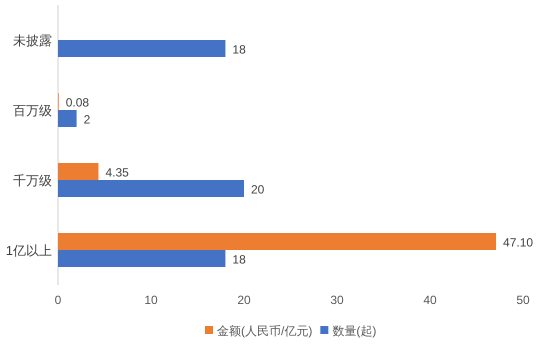  Describe the element at coordinates (354, 331) in the screenshot. I see `legend-label: 数量(起)` at that location.